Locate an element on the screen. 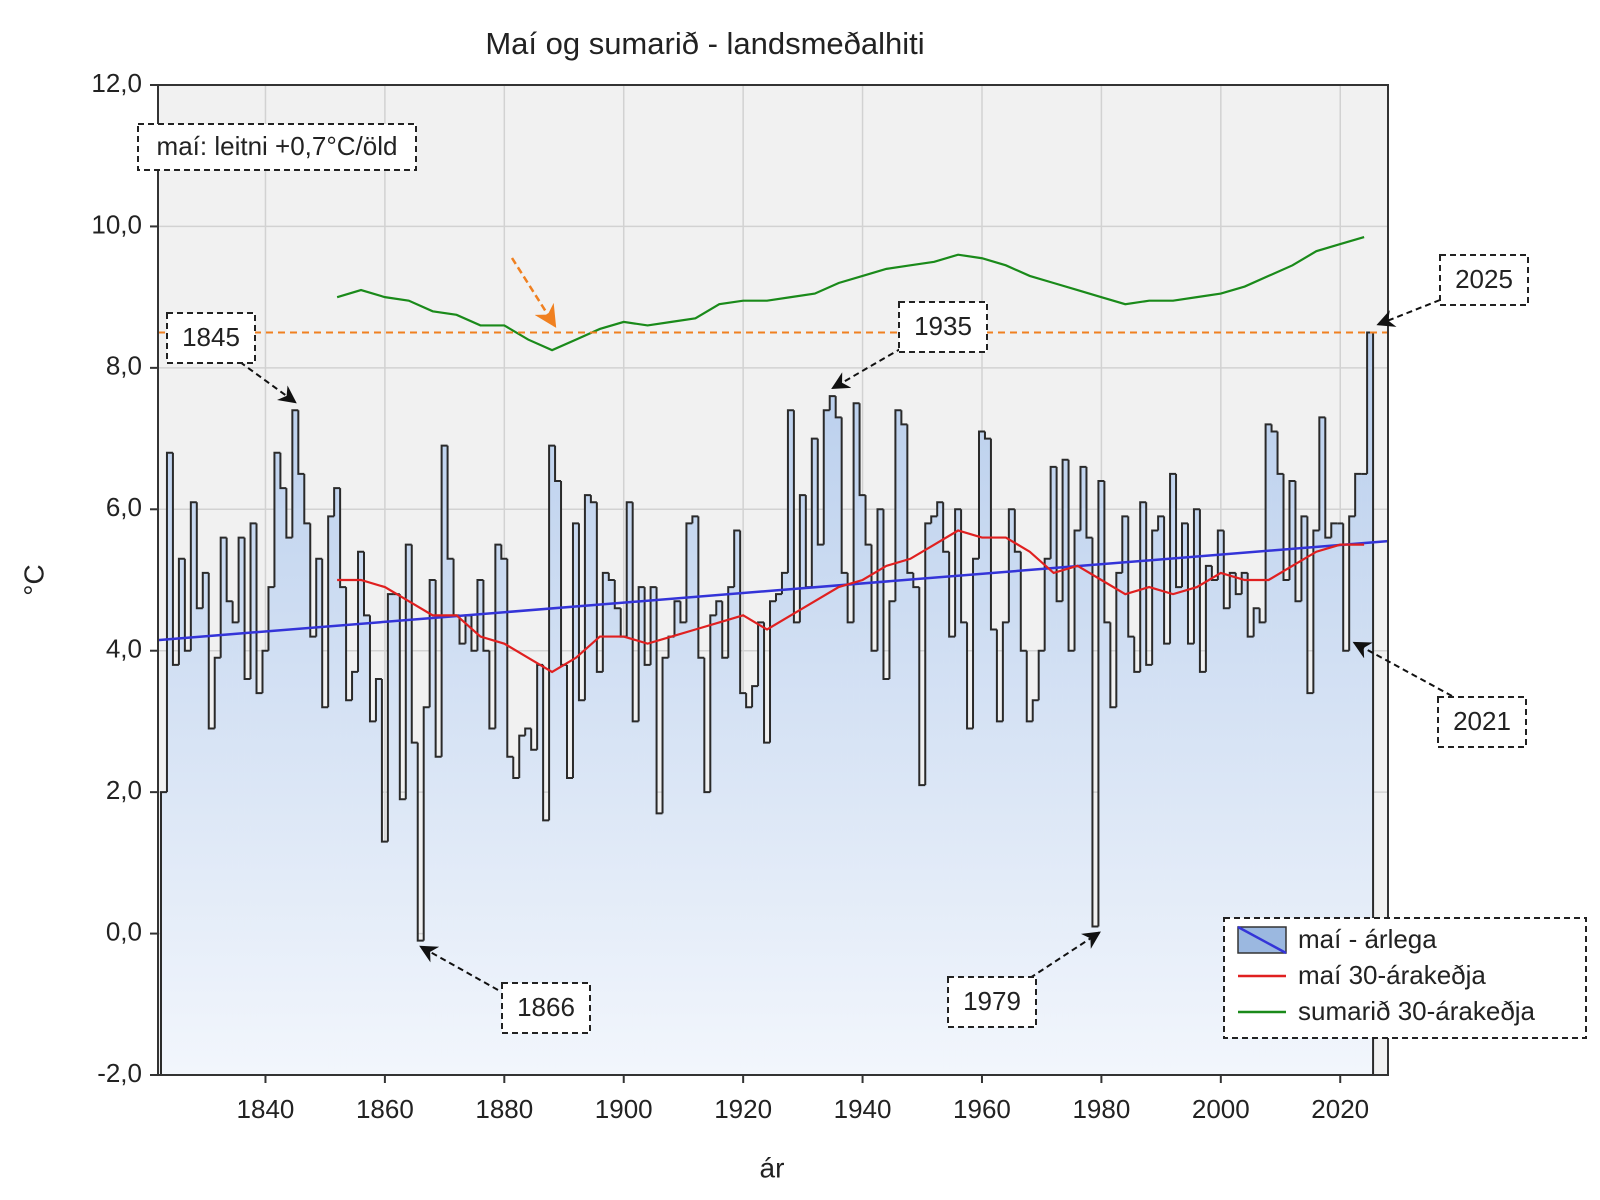 The image size is (1600, 1200). y-tick-label: 6,0 is located at coordinates (124, 507).